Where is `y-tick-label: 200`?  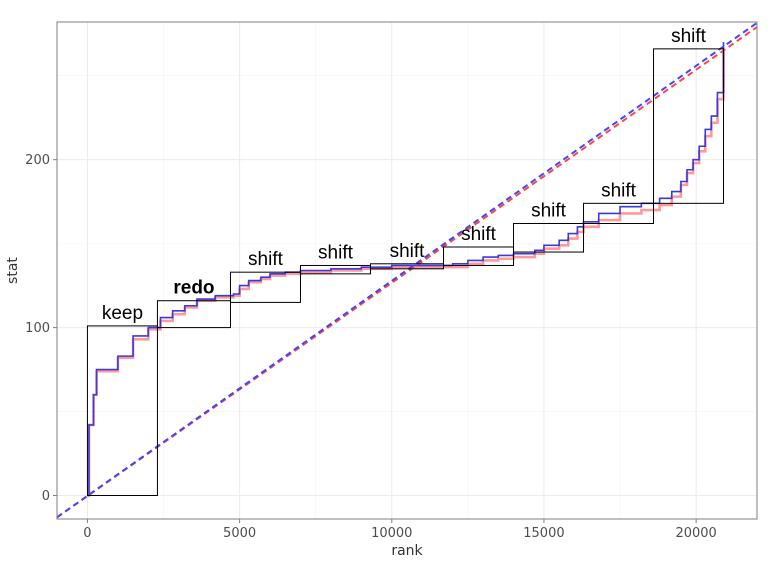 y-tick-label: 200 is located at coordinates (37, 160).